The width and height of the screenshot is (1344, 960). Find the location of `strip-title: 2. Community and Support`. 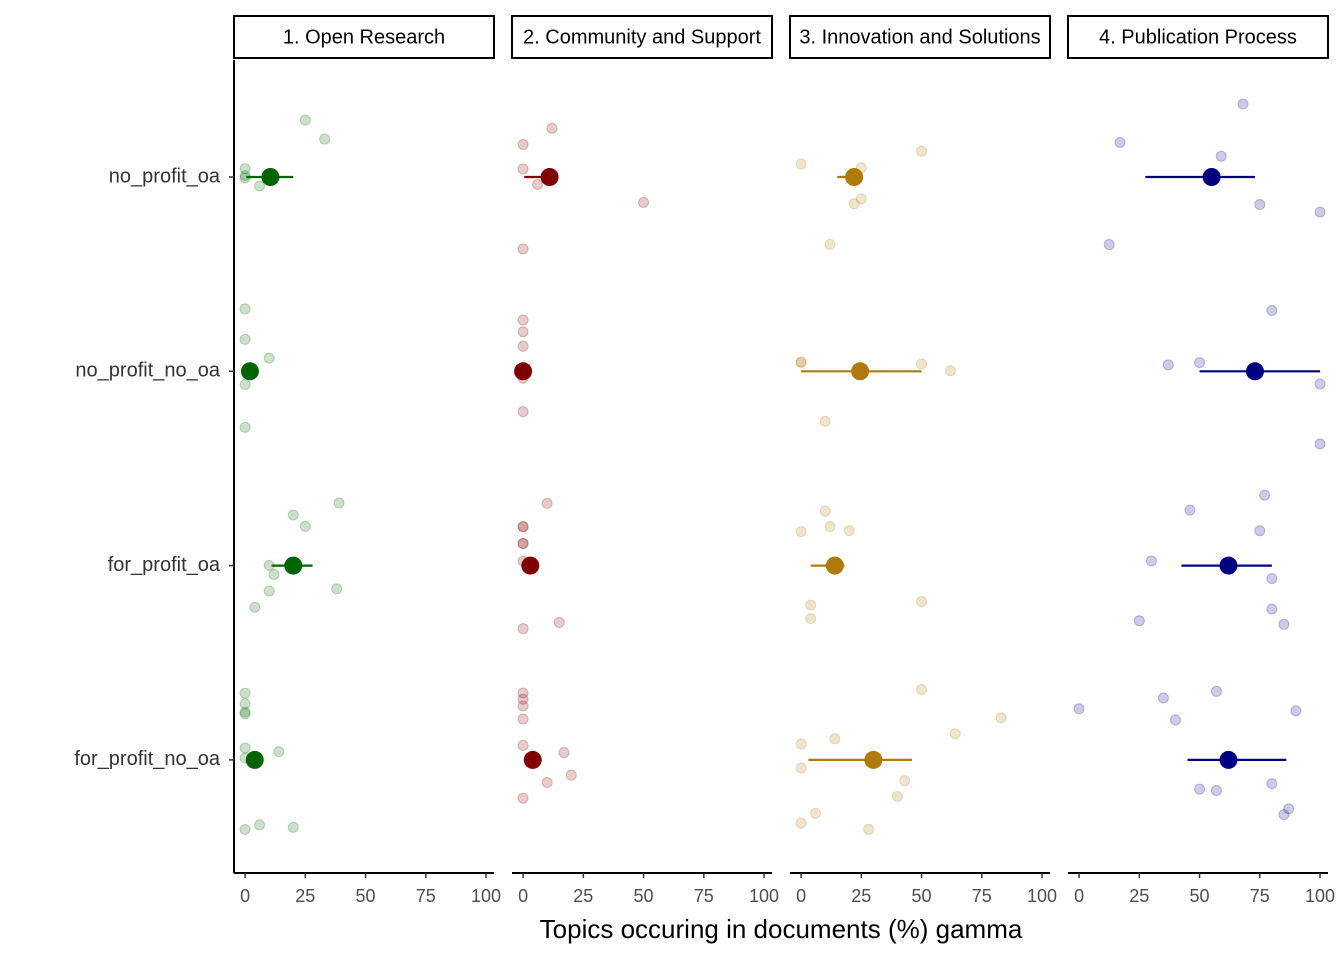

strip-title: 2. Community and Support is located at coordinates (642, 37).